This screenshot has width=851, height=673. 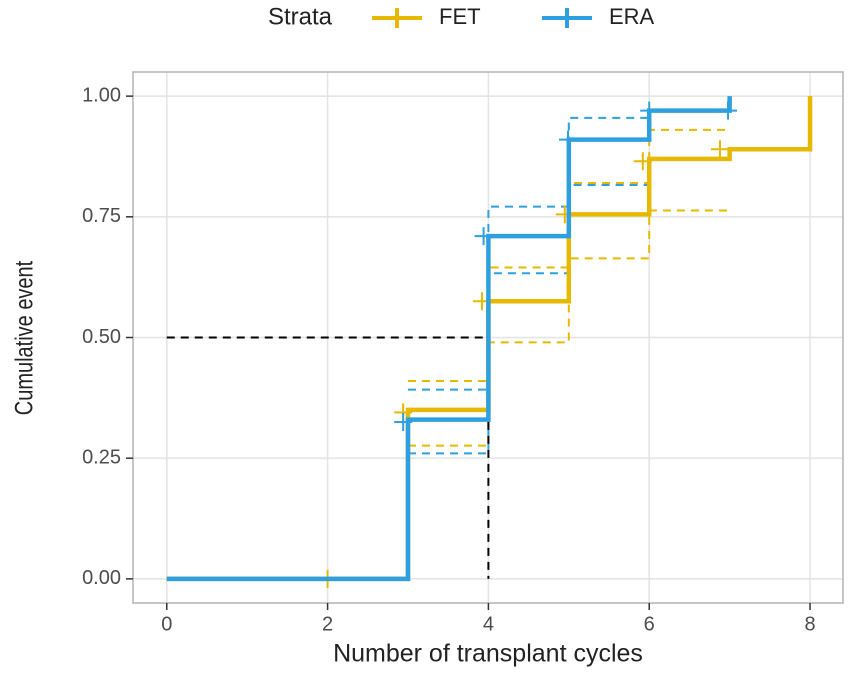 I want to click on x-tick-label: 6, so click(x=649, y=624).